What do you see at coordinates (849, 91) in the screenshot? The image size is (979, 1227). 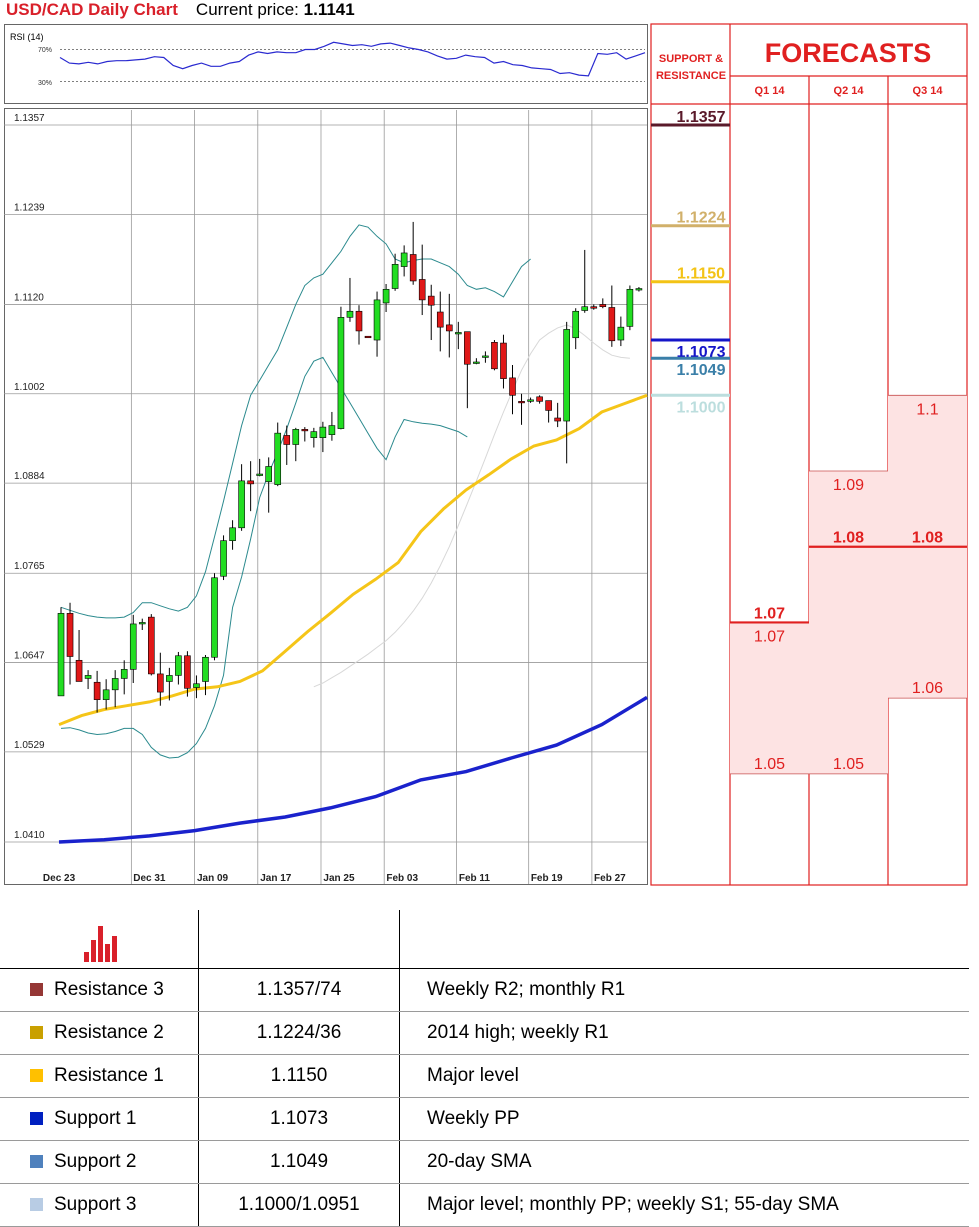 I see `quarter-headers: Q1 14 Q2 14 Q3 14` at bounding box center [849, 91].